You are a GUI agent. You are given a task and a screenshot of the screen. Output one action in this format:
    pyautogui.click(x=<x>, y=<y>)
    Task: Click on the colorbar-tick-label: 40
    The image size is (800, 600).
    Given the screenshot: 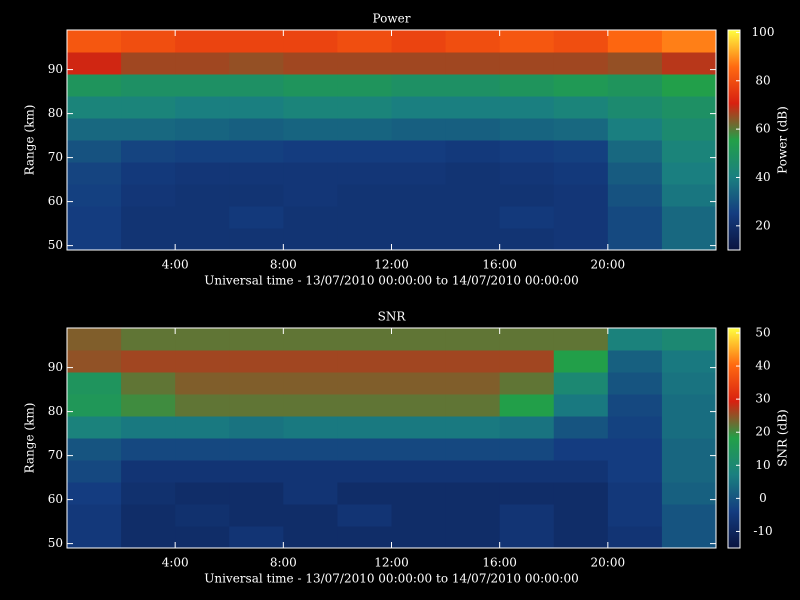 What is the action you would take?
    pyautogui.click(x=762, y=366)
    